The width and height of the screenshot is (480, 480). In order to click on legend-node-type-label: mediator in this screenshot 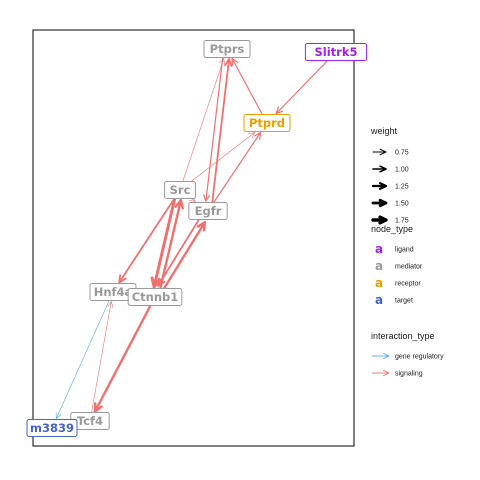, I will do `click(409, 267)`.